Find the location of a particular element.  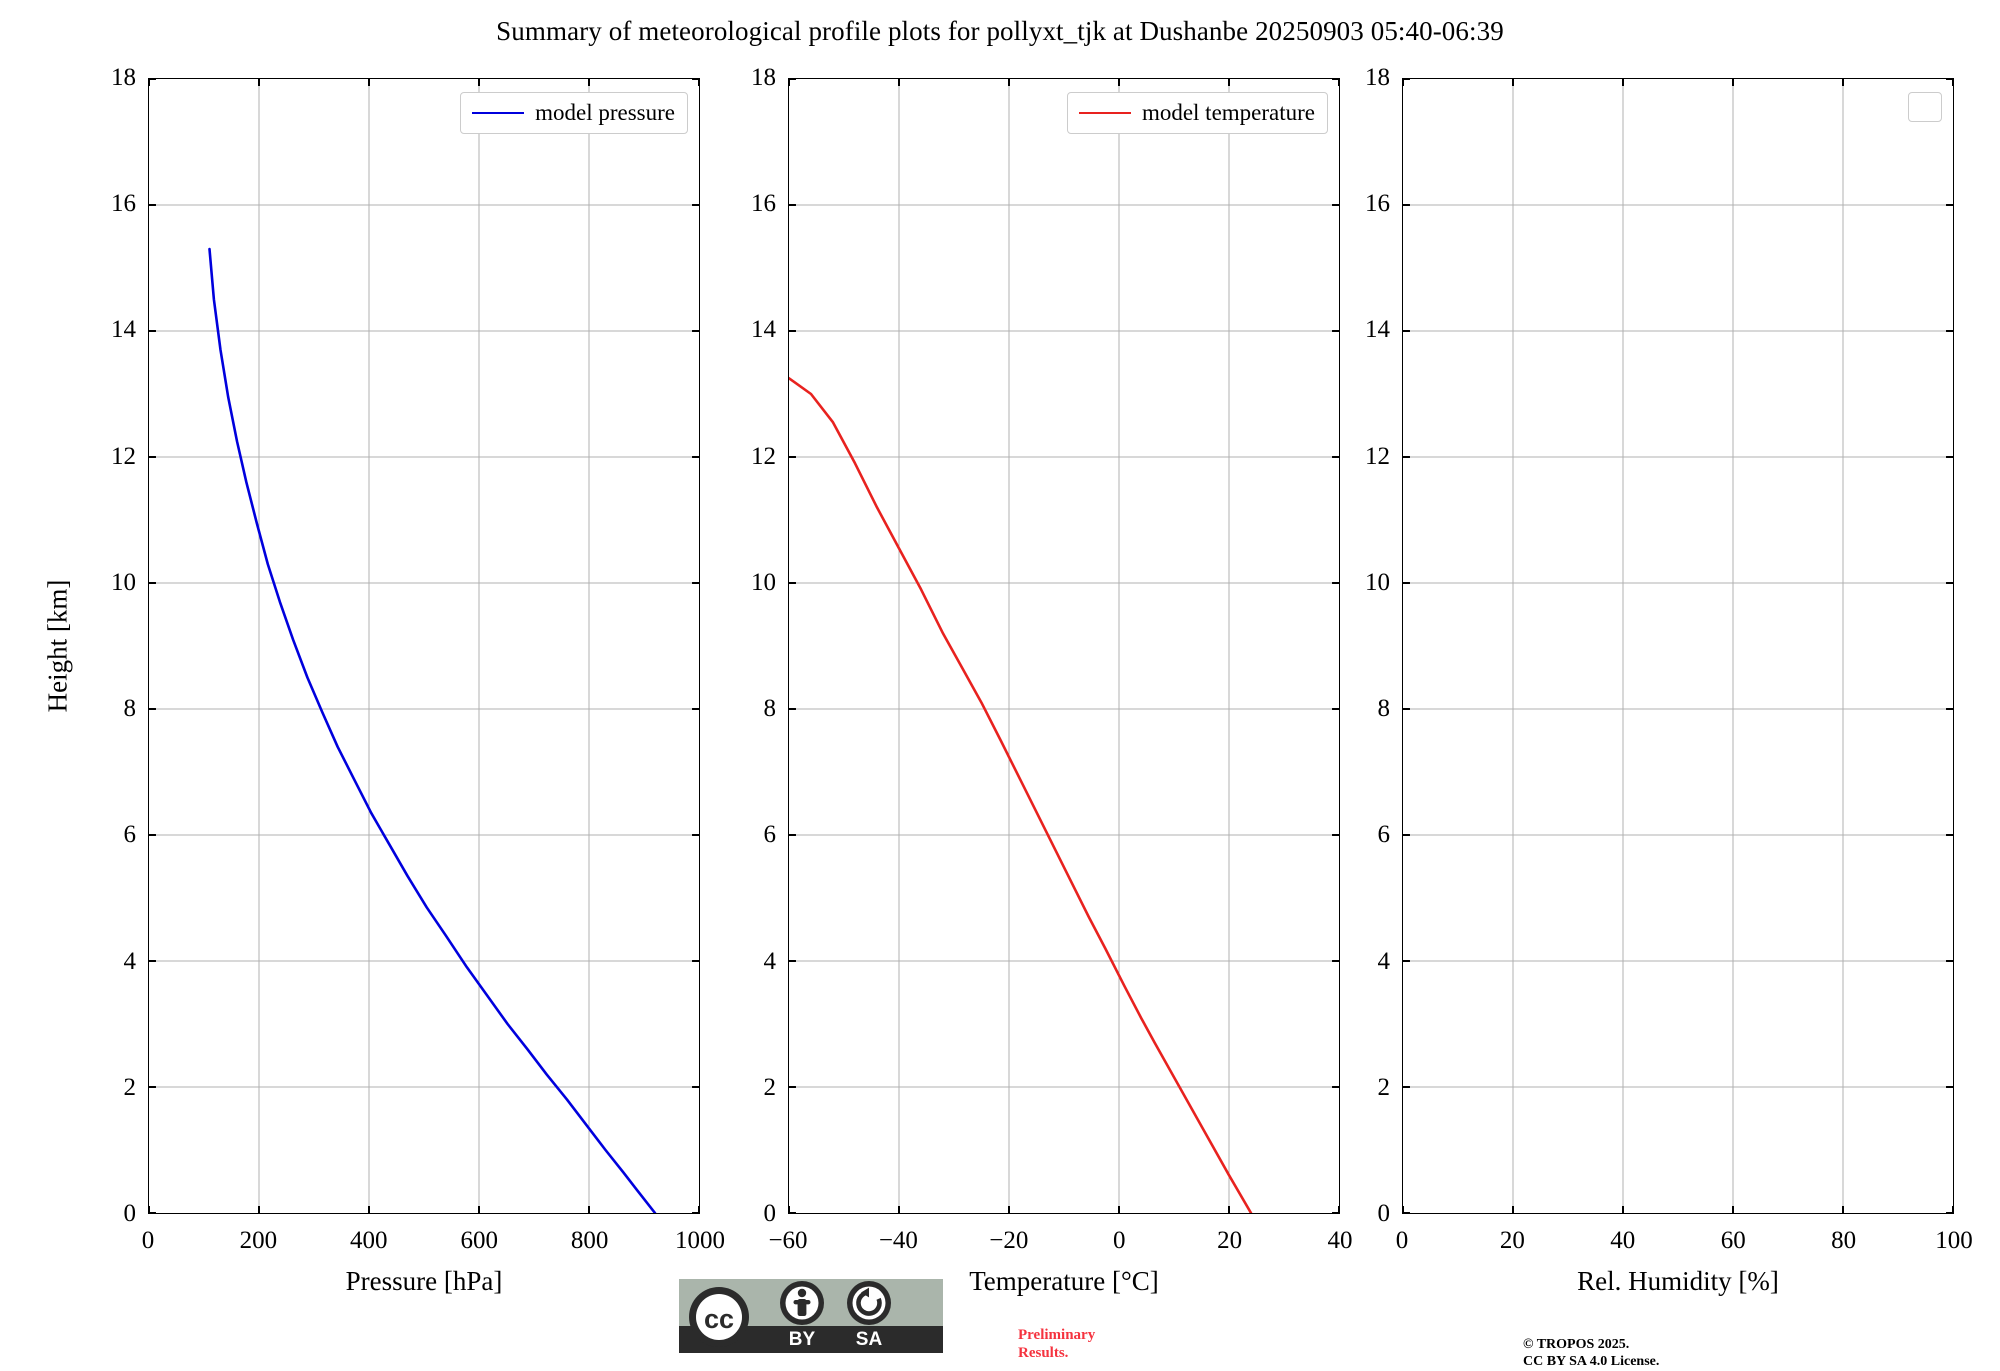

legend-temperature: model temperature is located at coordinates (1197, 113).